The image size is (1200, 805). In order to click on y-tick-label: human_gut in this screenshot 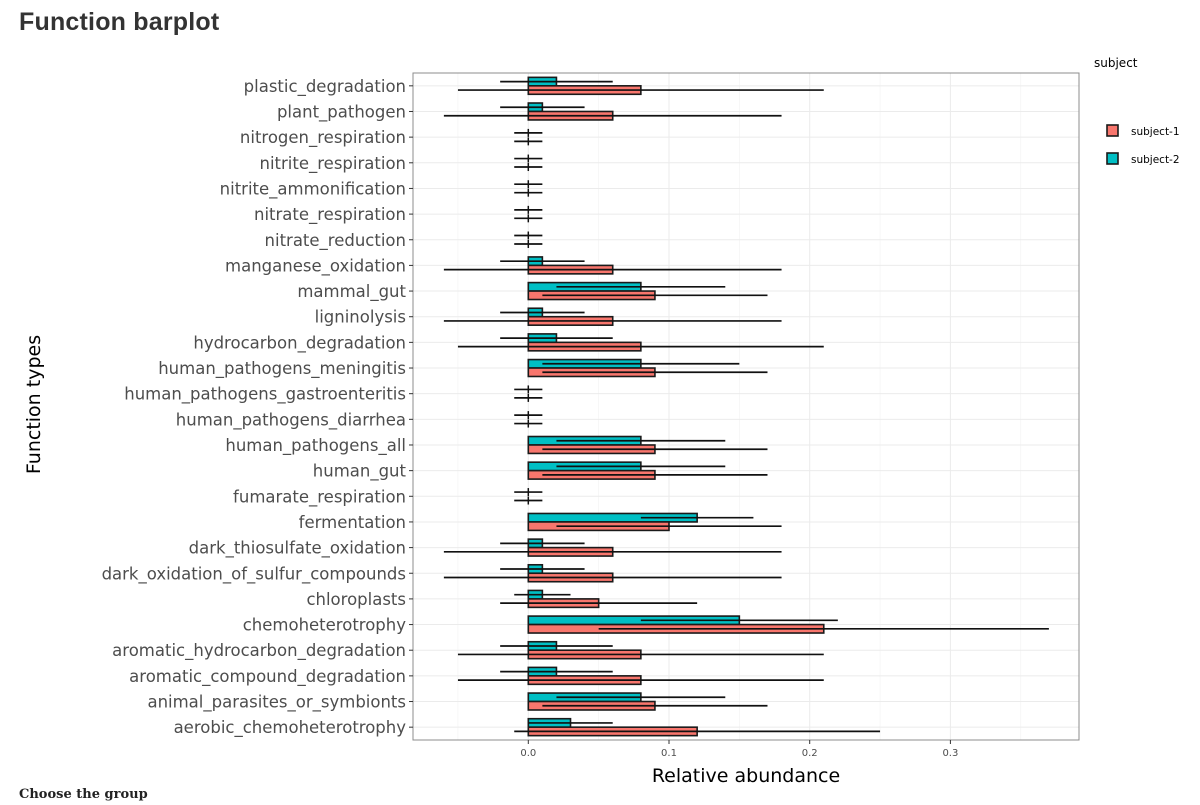, I will do `click(360, 472)`.